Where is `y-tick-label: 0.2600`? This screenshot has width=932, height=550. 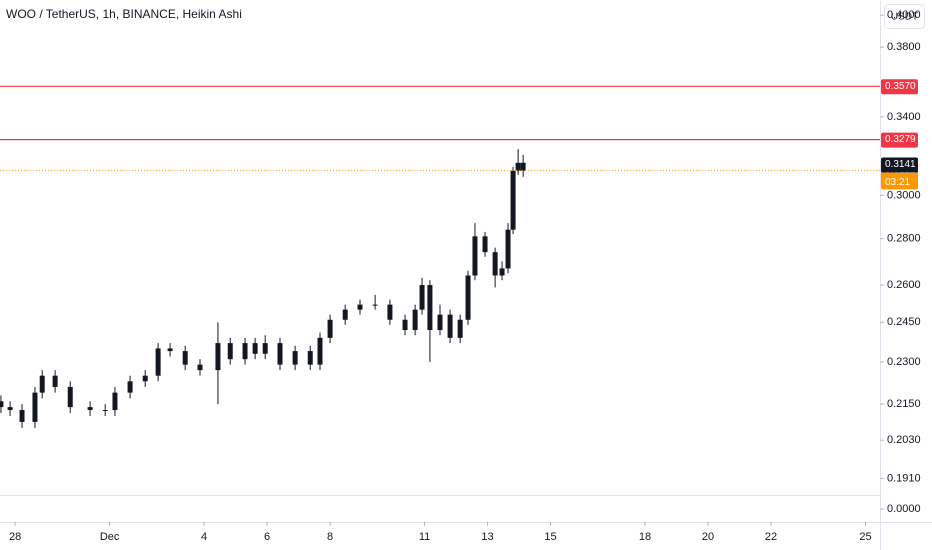 y-tick-label: 0.2600 is located at coordinates (904, 285).